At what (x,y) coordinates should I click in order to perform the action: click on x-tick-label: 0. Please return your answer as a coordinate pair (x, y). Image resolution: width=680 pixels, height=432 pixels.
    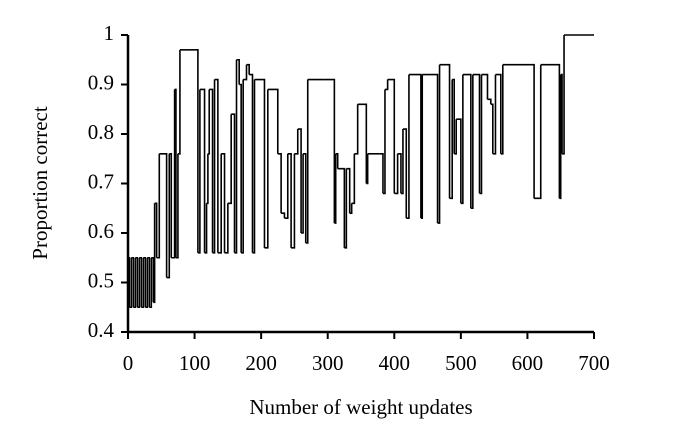
    Looking at the image, I should click on (128, 363).